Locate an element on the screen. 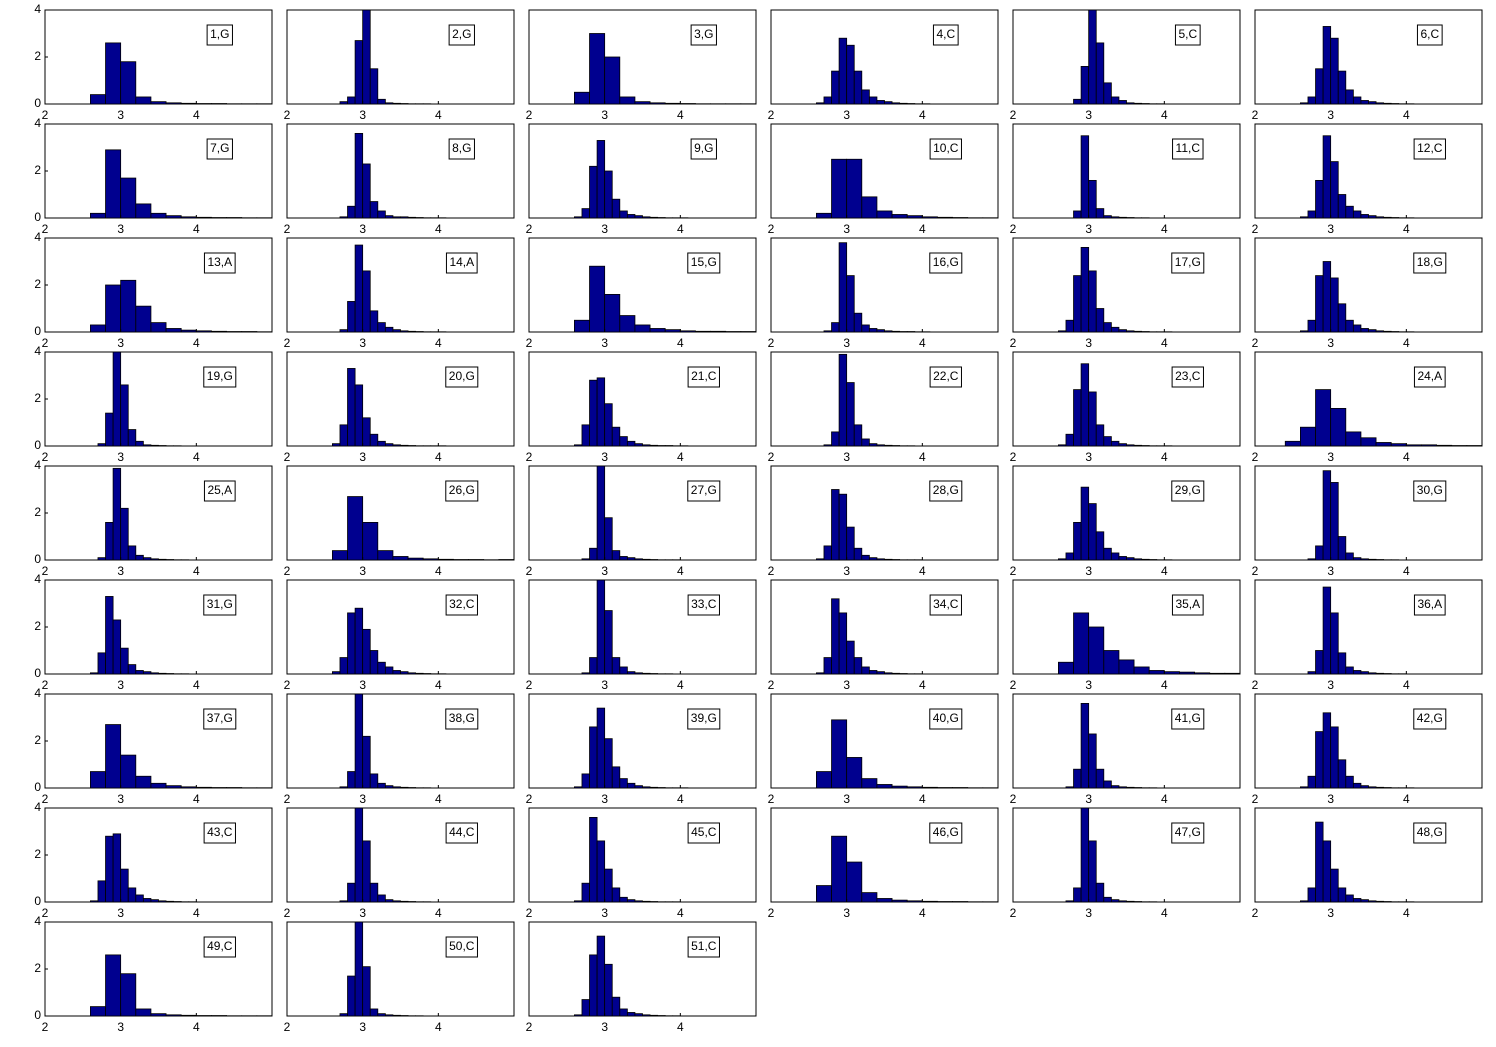 This screenshot has width=1496, height=1047. panel-label: 9,G is located at coordinates (703, 148).